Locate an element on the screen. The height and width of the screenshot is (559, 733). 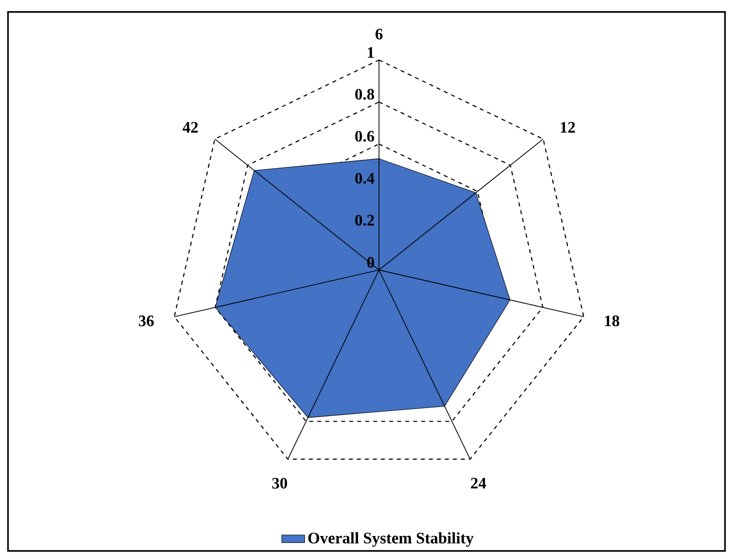
y-tick-label: 0.6 is located at coordinates (364, 136).